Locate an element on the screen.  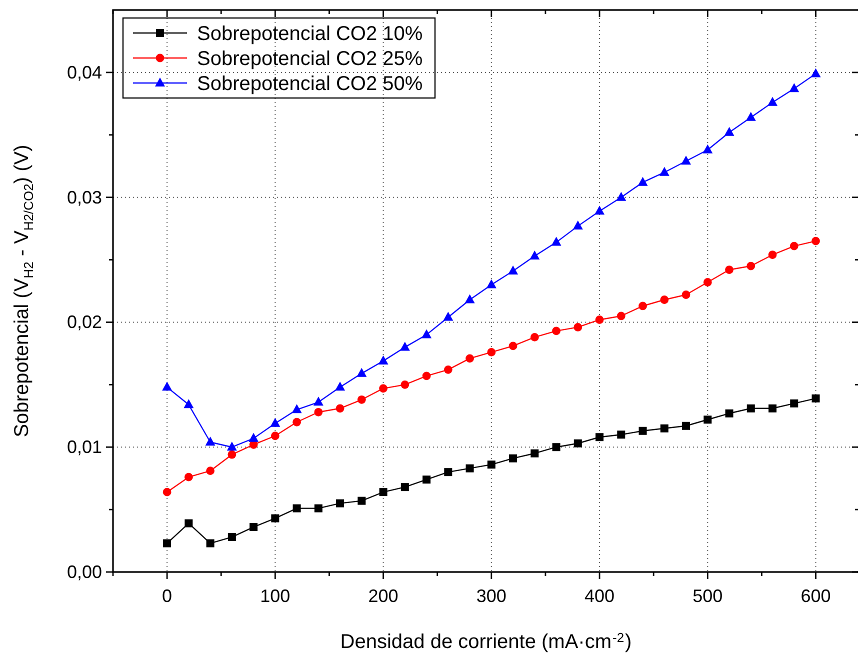
y-tick-label: 0,04 is located at coordinates (84, 72).